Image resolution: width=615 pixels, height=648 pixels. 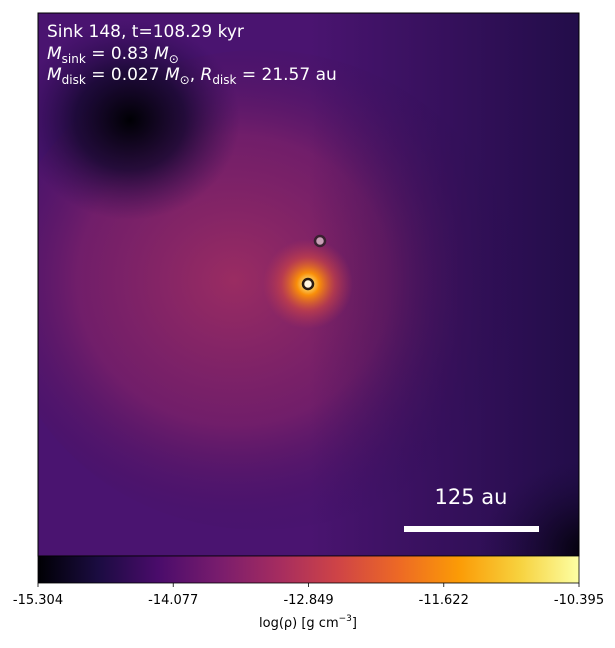 I want to click on disk-info: Mdisk = 0.027 M⊙, Rdisk = 21.57 au, so click(x=192, y=76).